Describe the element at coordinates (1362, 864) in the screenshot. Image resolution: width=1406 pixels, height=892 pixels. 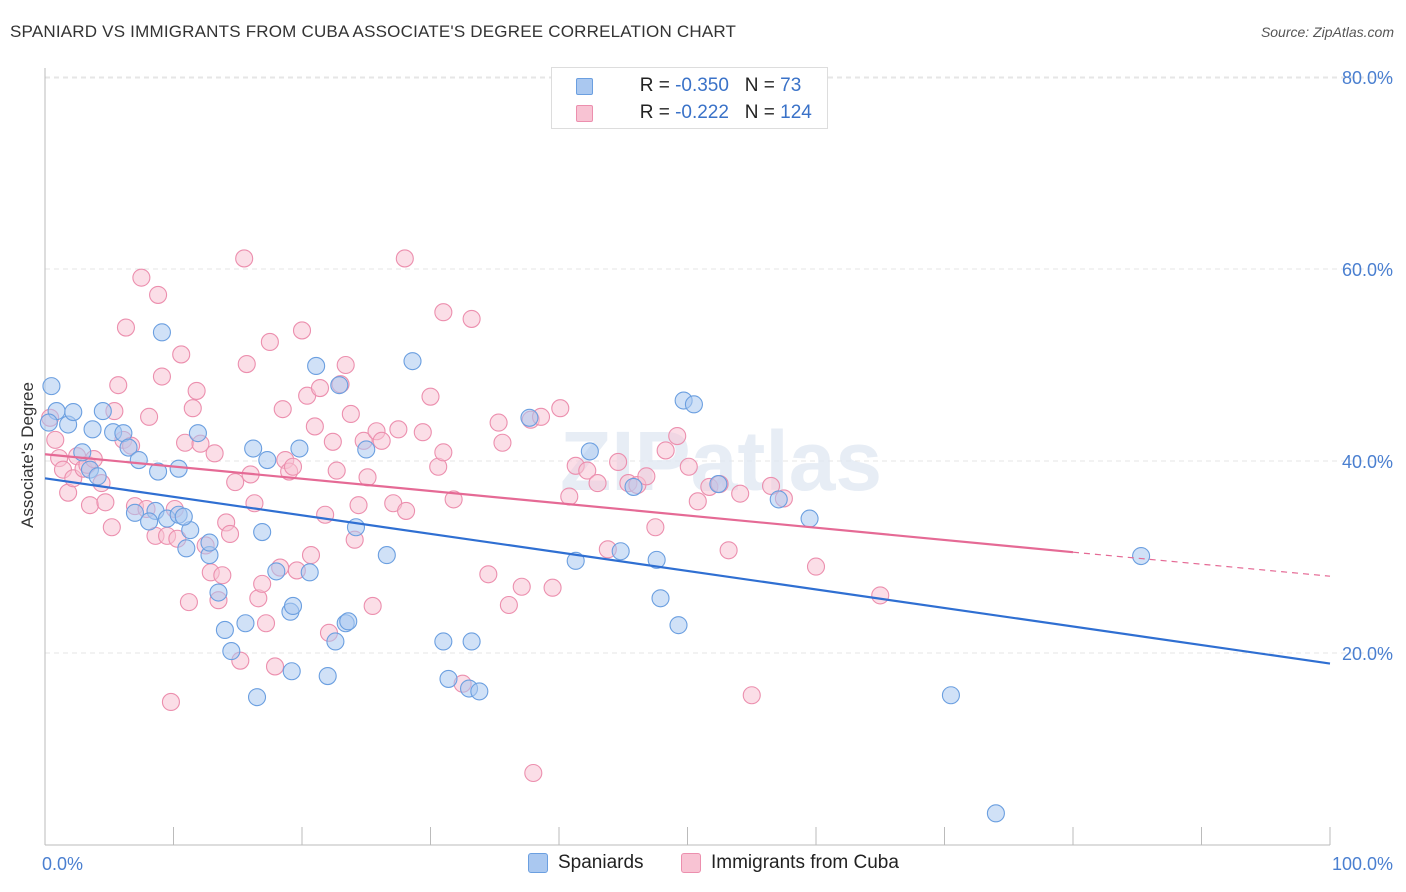
I see `x-tick-label: 100.0%` at that location.